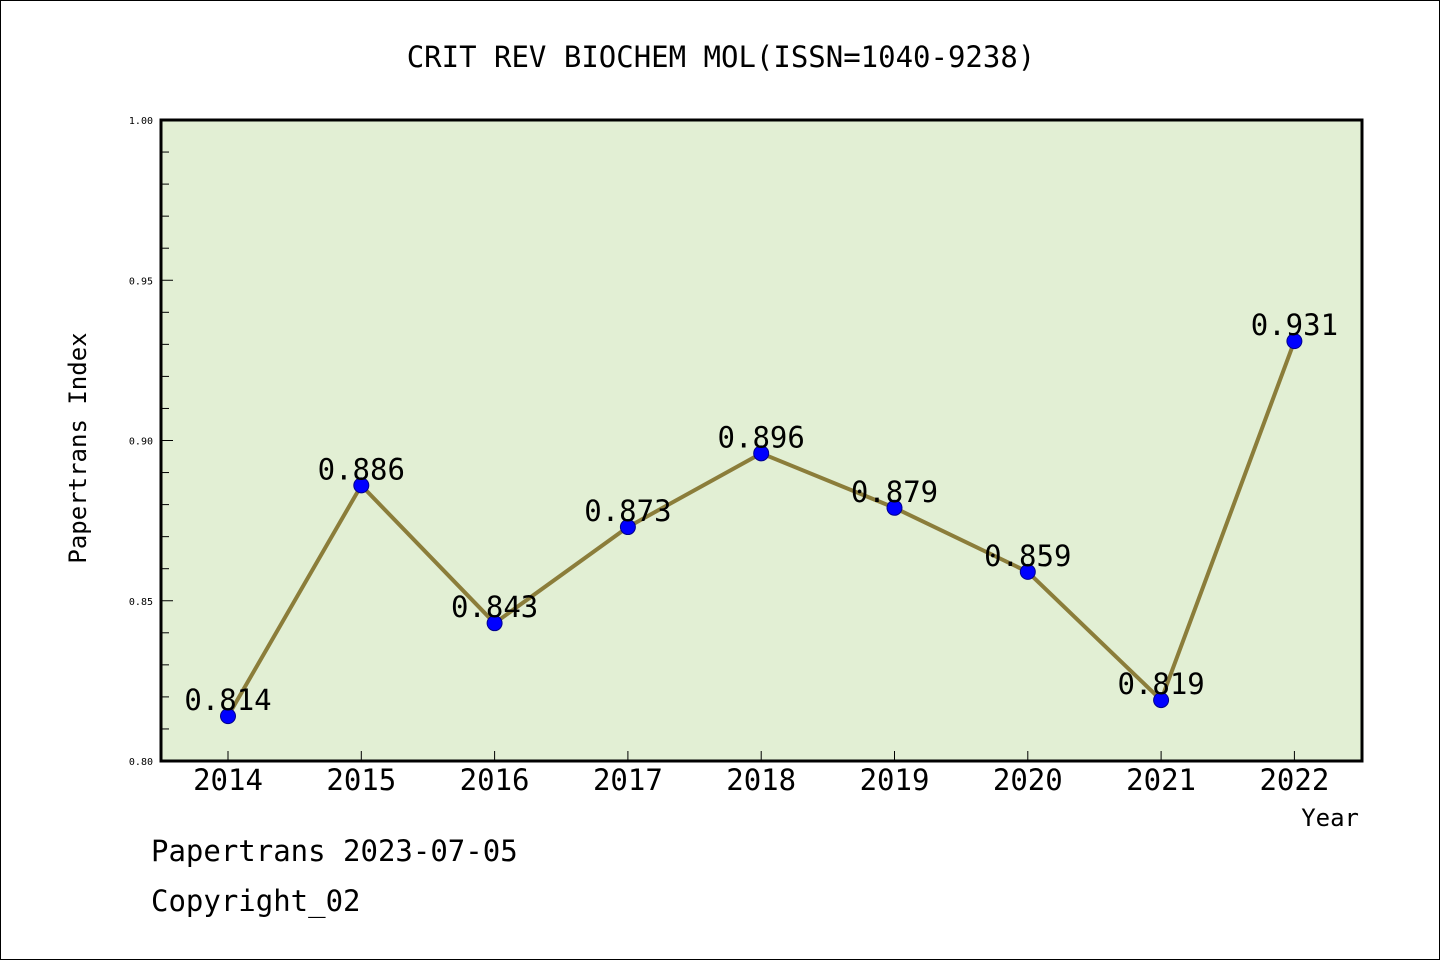  What do you see at coordinates (256, 901) in the screenshot?
I see `footer-copyright-text: Copyright_02` at bounding box center [256, 901].